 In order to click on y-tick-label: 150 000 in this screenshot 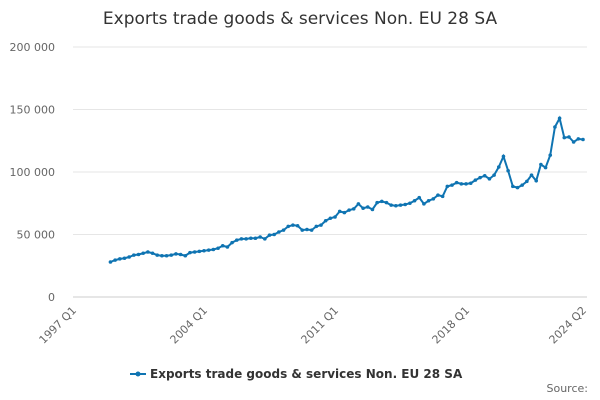, I will do `click(33, 110)`.